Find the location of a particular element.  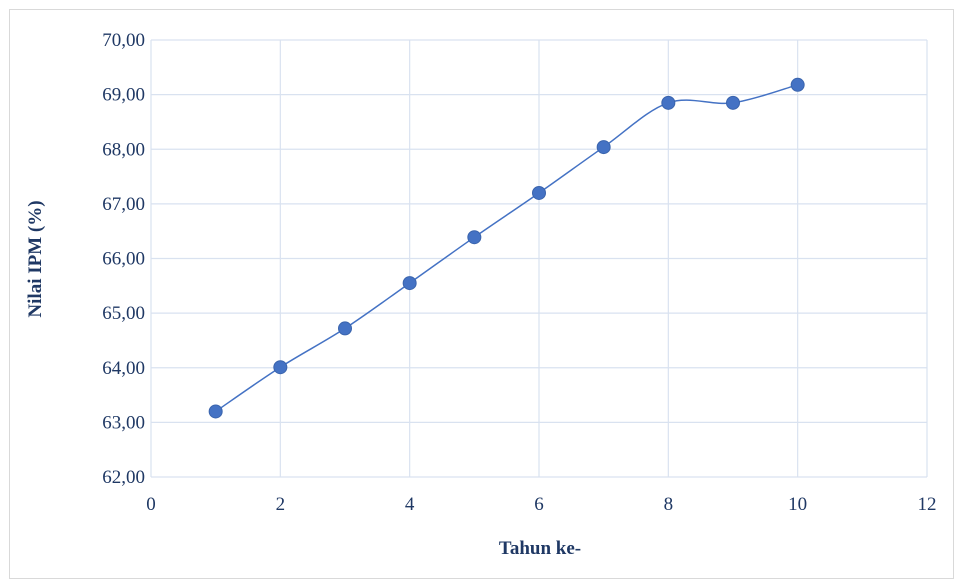

x-tick-label: 12 is located at coordinates (927, 504).